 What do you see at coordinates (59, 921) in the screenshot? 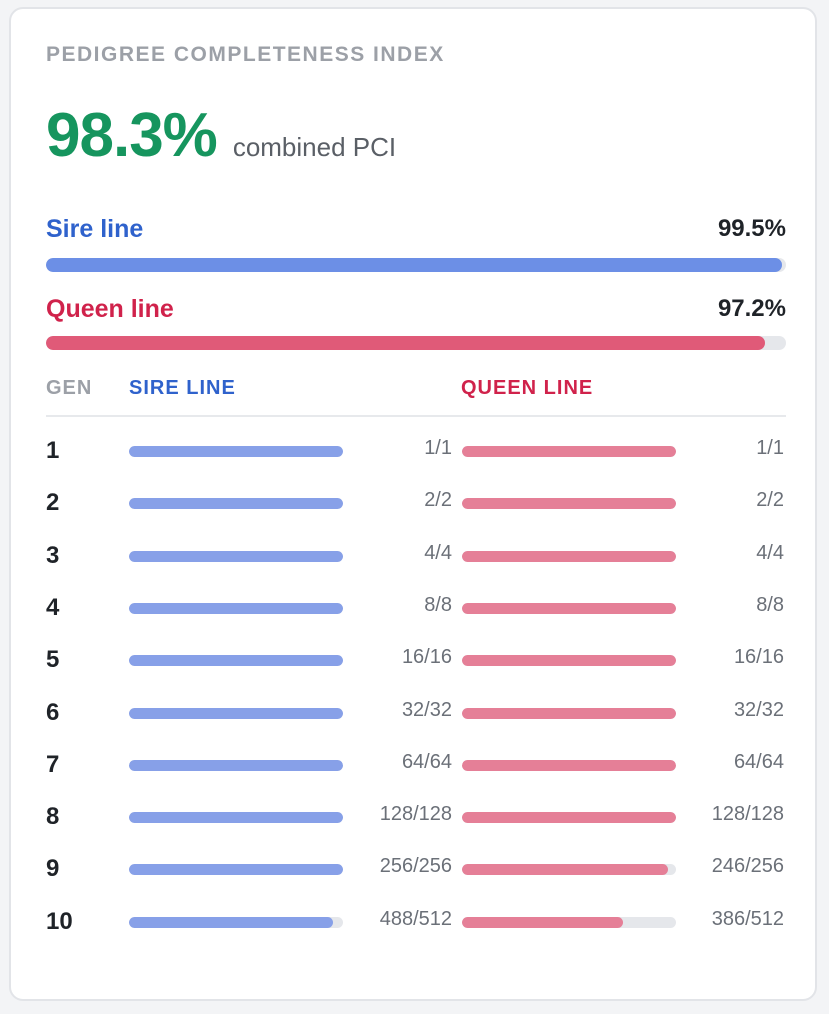
I see `generation-number: 10` at bounding box center [59, 921].